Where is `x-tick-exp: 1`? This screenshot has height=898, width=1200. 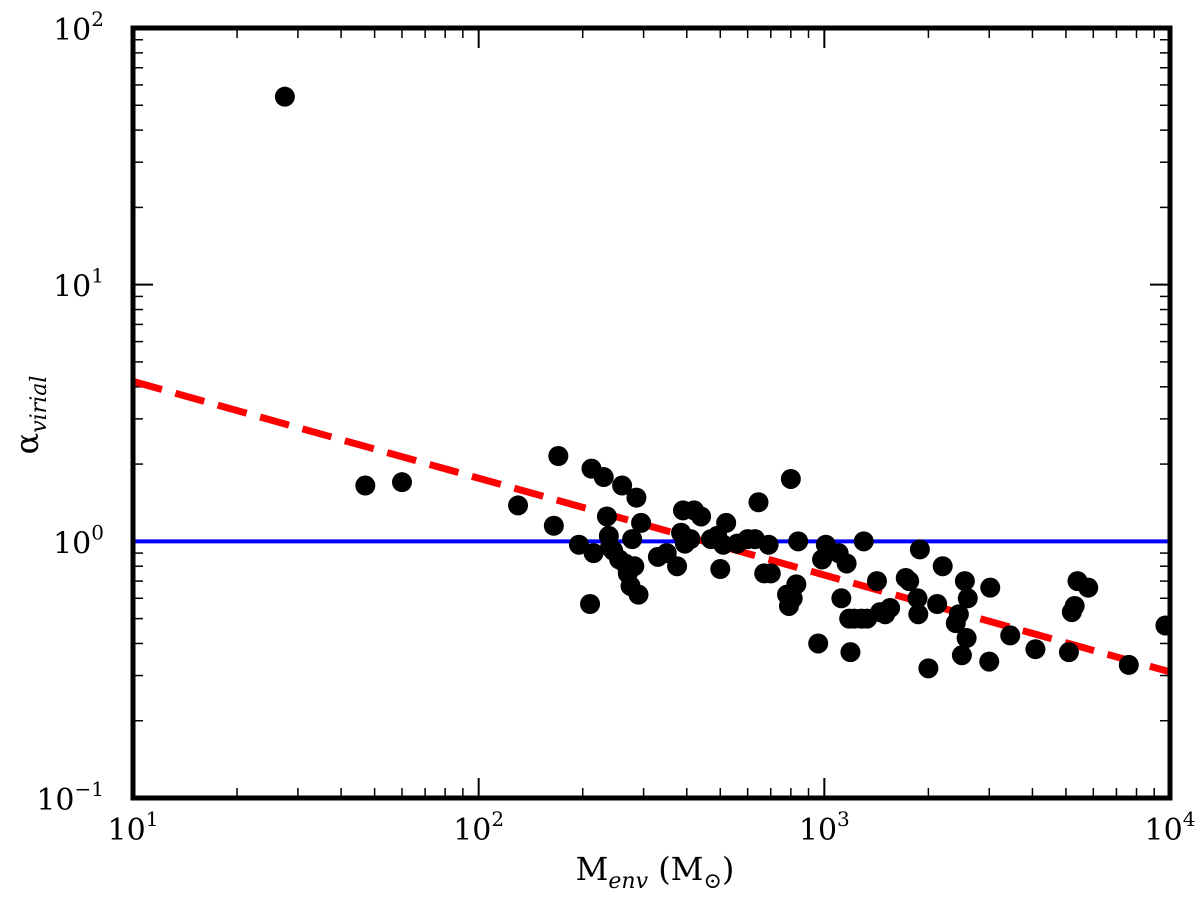
x-tick-exp: 1 is located at coordinates (152, 819).